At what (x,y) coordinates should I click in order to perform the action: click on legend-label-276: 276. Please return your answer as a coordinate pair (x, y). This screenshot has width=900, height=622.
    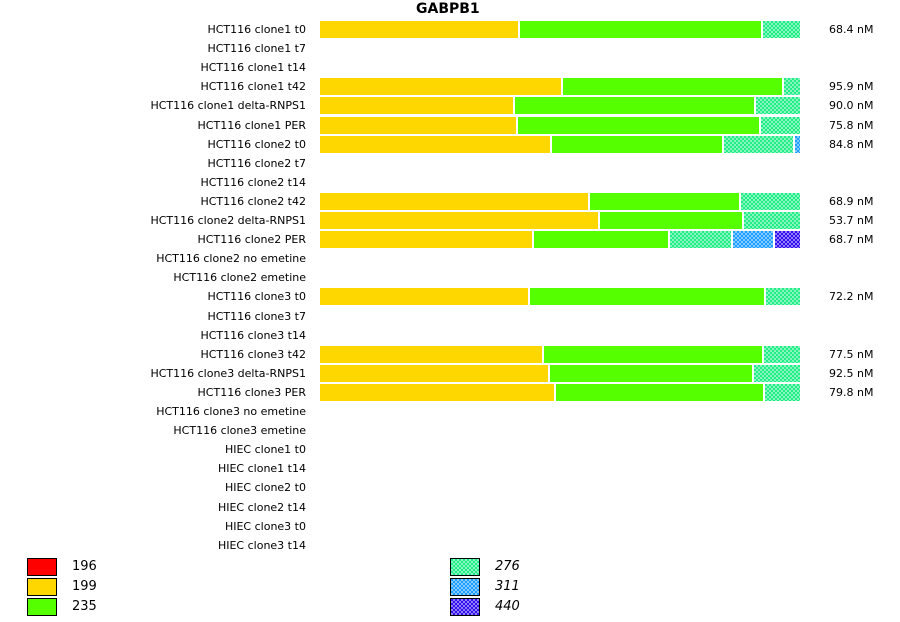
    Looking at the image, I should click on (507, 566).